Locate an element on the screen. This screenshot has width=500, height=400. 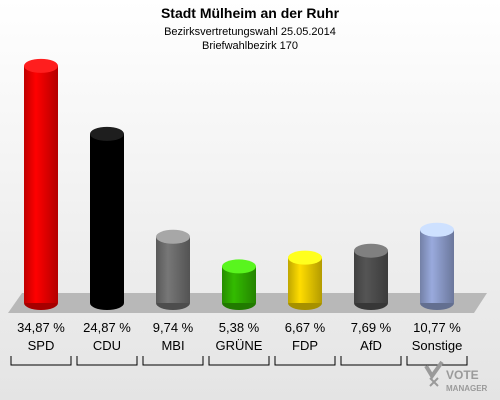
bar-fdp is located at coordinates (305, 280).